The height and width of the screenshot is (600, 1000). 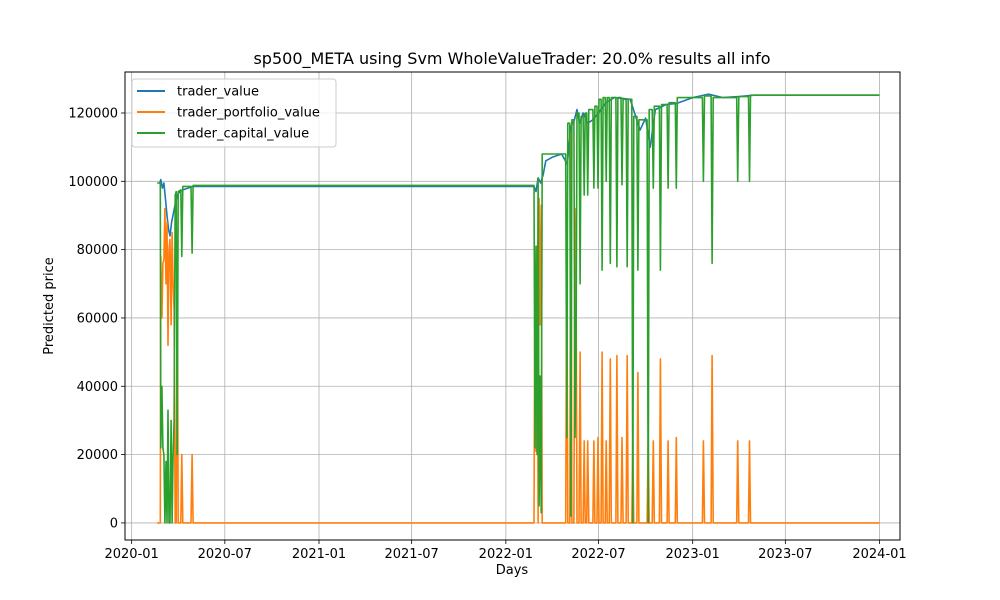 I want to click on y-tick-label: 120000, so click(x=93, y=113).